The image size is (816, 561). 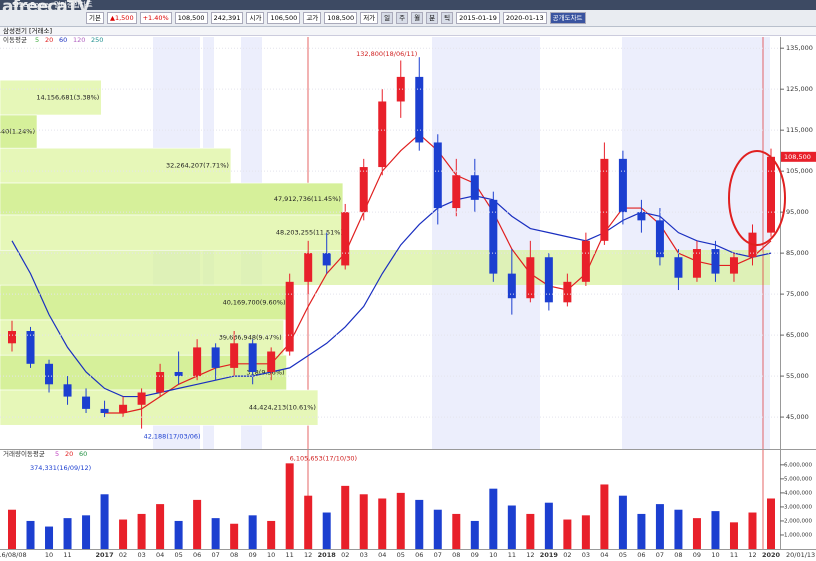 I want to click on toolbar-item: 공개도차트, so click(x=567, y=18).